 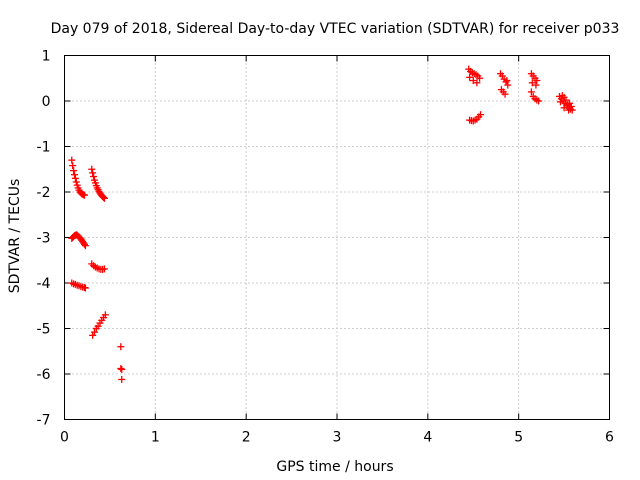 I want to click on y-tick-label: -3, so click(x=44, y=239).